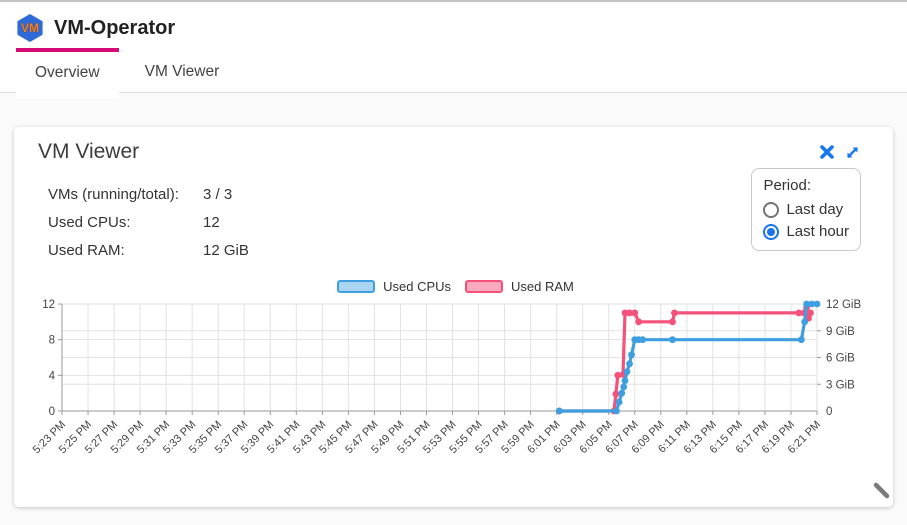  I want to click on tab-overview-label: Overview, so click(67, 72).